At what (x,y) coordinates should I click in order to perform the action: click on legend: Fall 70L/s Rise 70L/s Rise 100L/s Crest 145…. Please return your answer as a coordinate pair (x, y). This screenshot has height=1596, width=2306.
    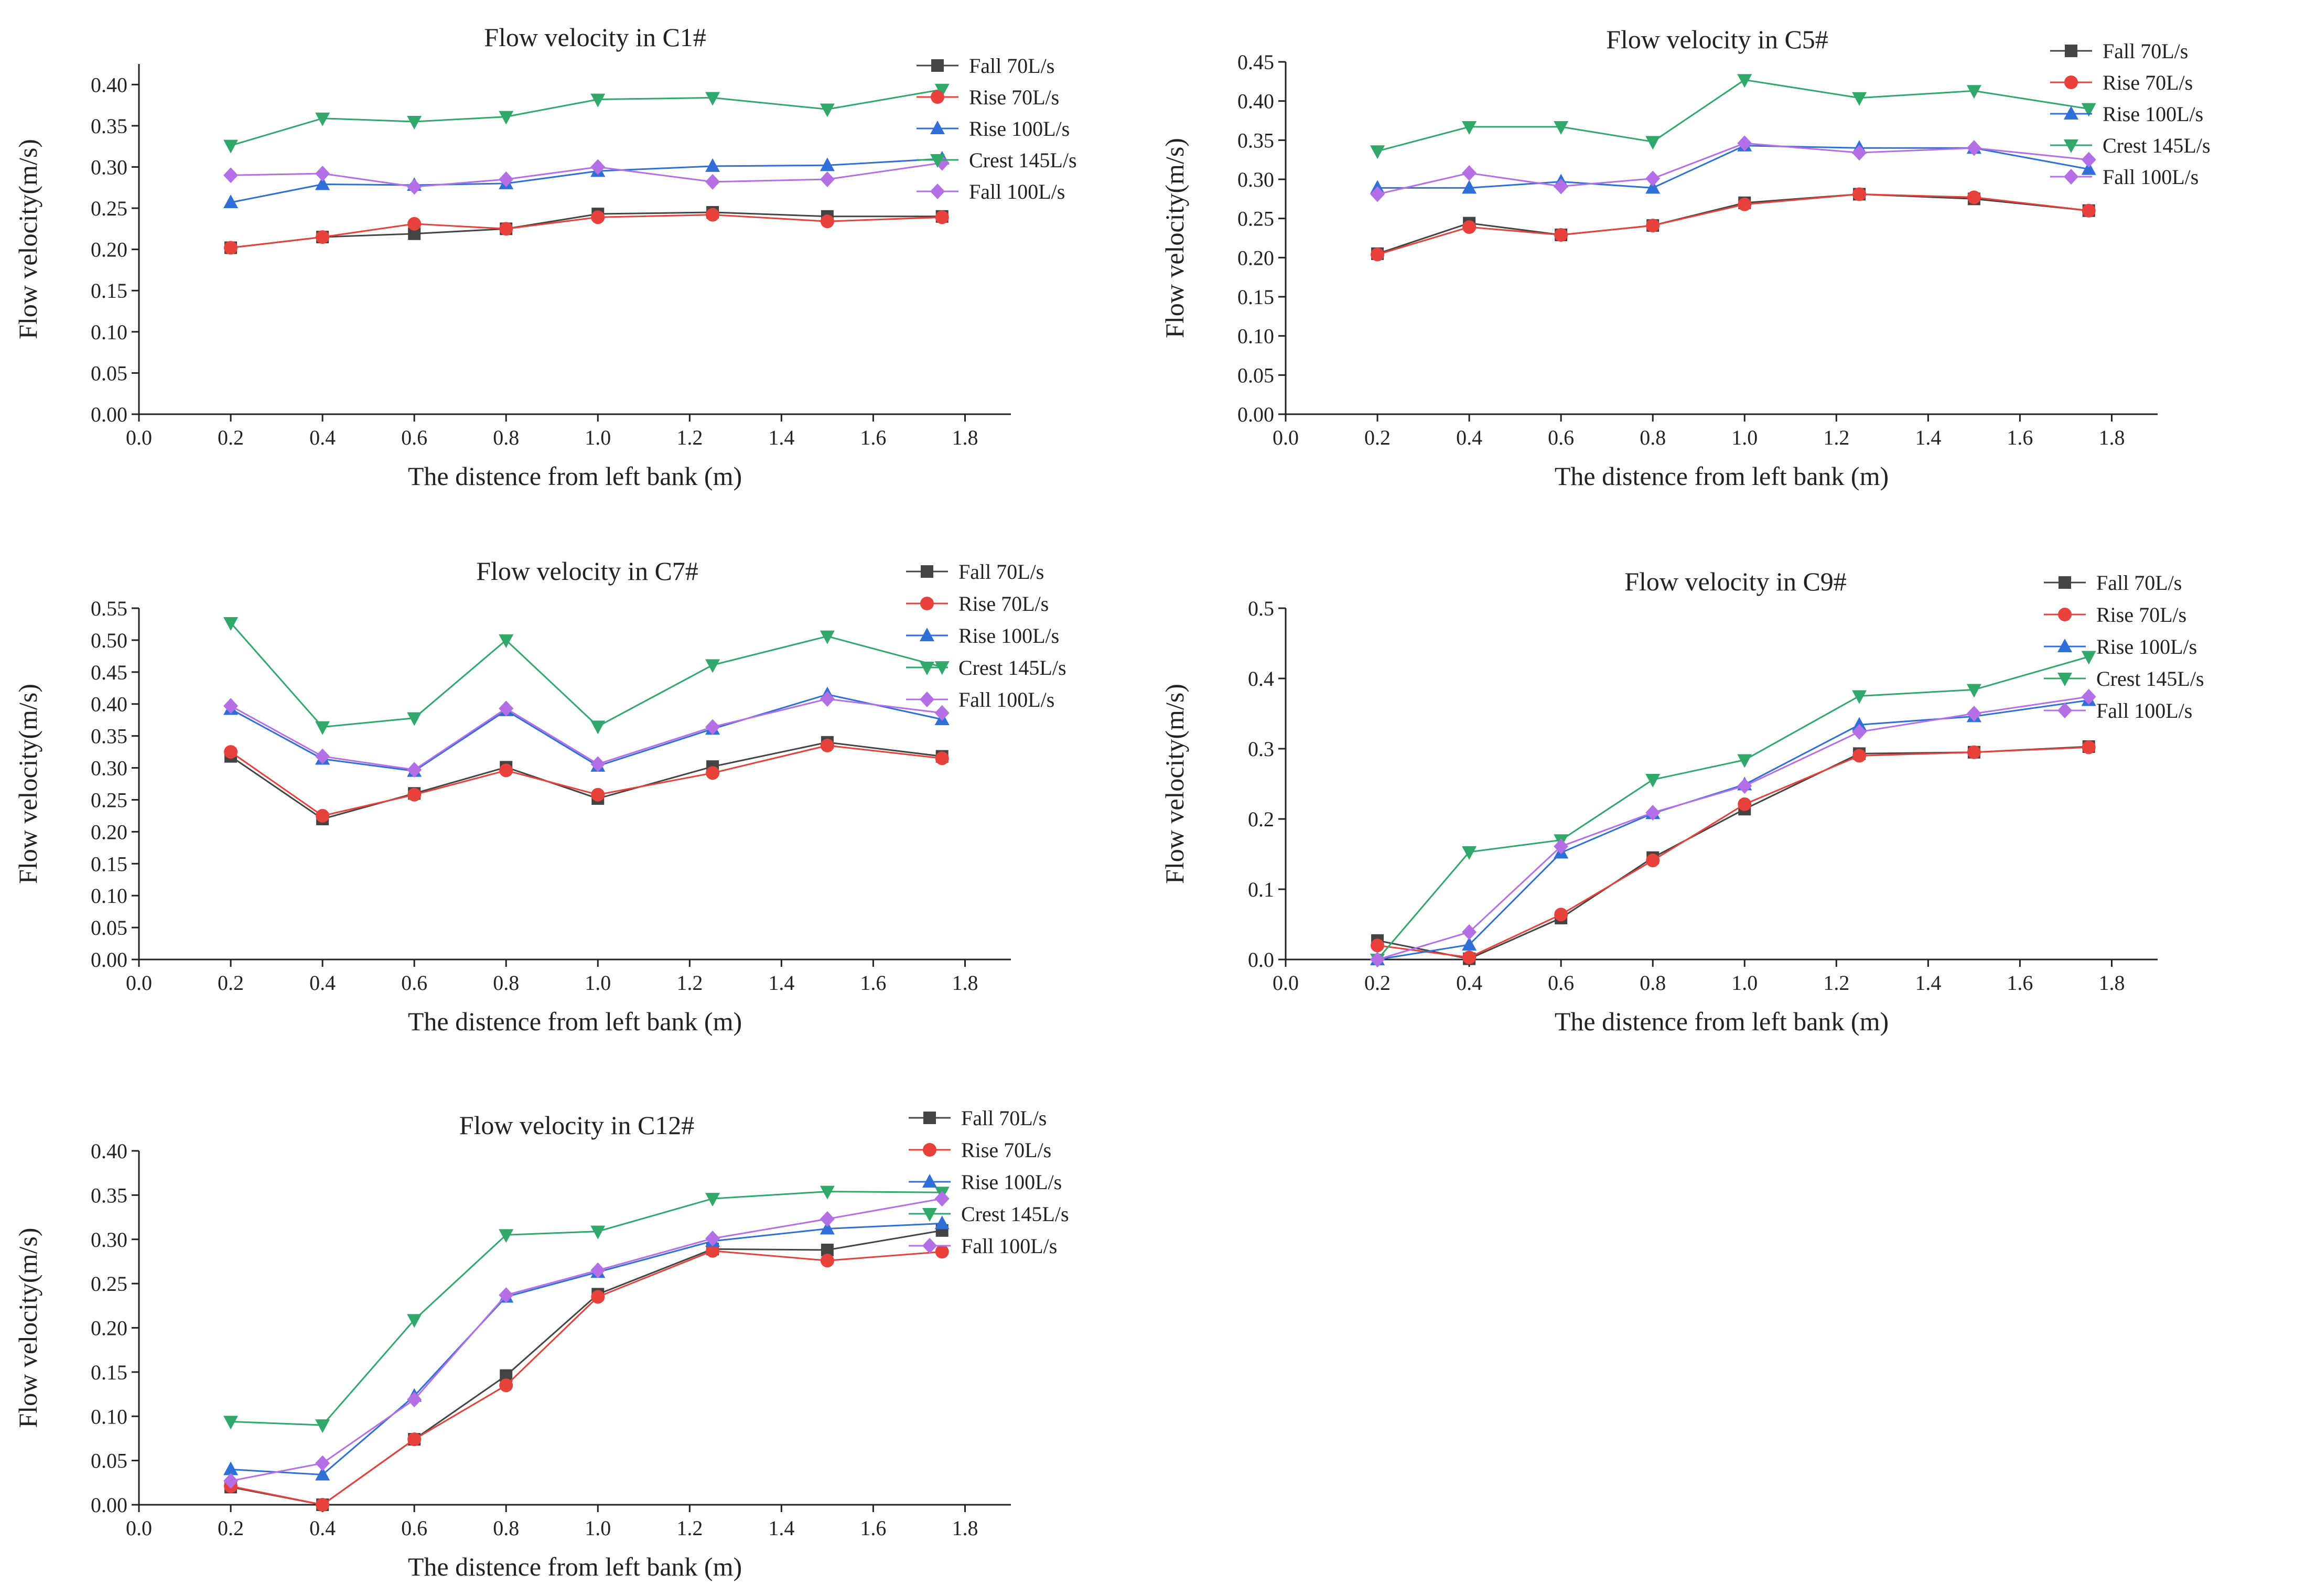
    Looking at the image, I should click on (989, 1182).